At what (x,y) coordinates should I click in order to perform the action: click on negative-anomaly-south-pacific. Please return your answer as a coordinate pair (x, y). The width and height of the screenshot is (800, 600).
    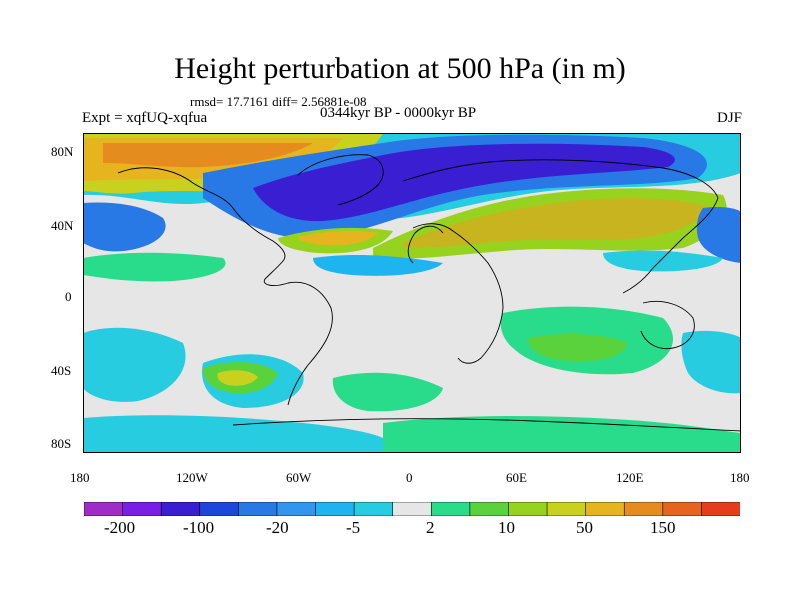
    Looking at the image, I should click on (134, 364).